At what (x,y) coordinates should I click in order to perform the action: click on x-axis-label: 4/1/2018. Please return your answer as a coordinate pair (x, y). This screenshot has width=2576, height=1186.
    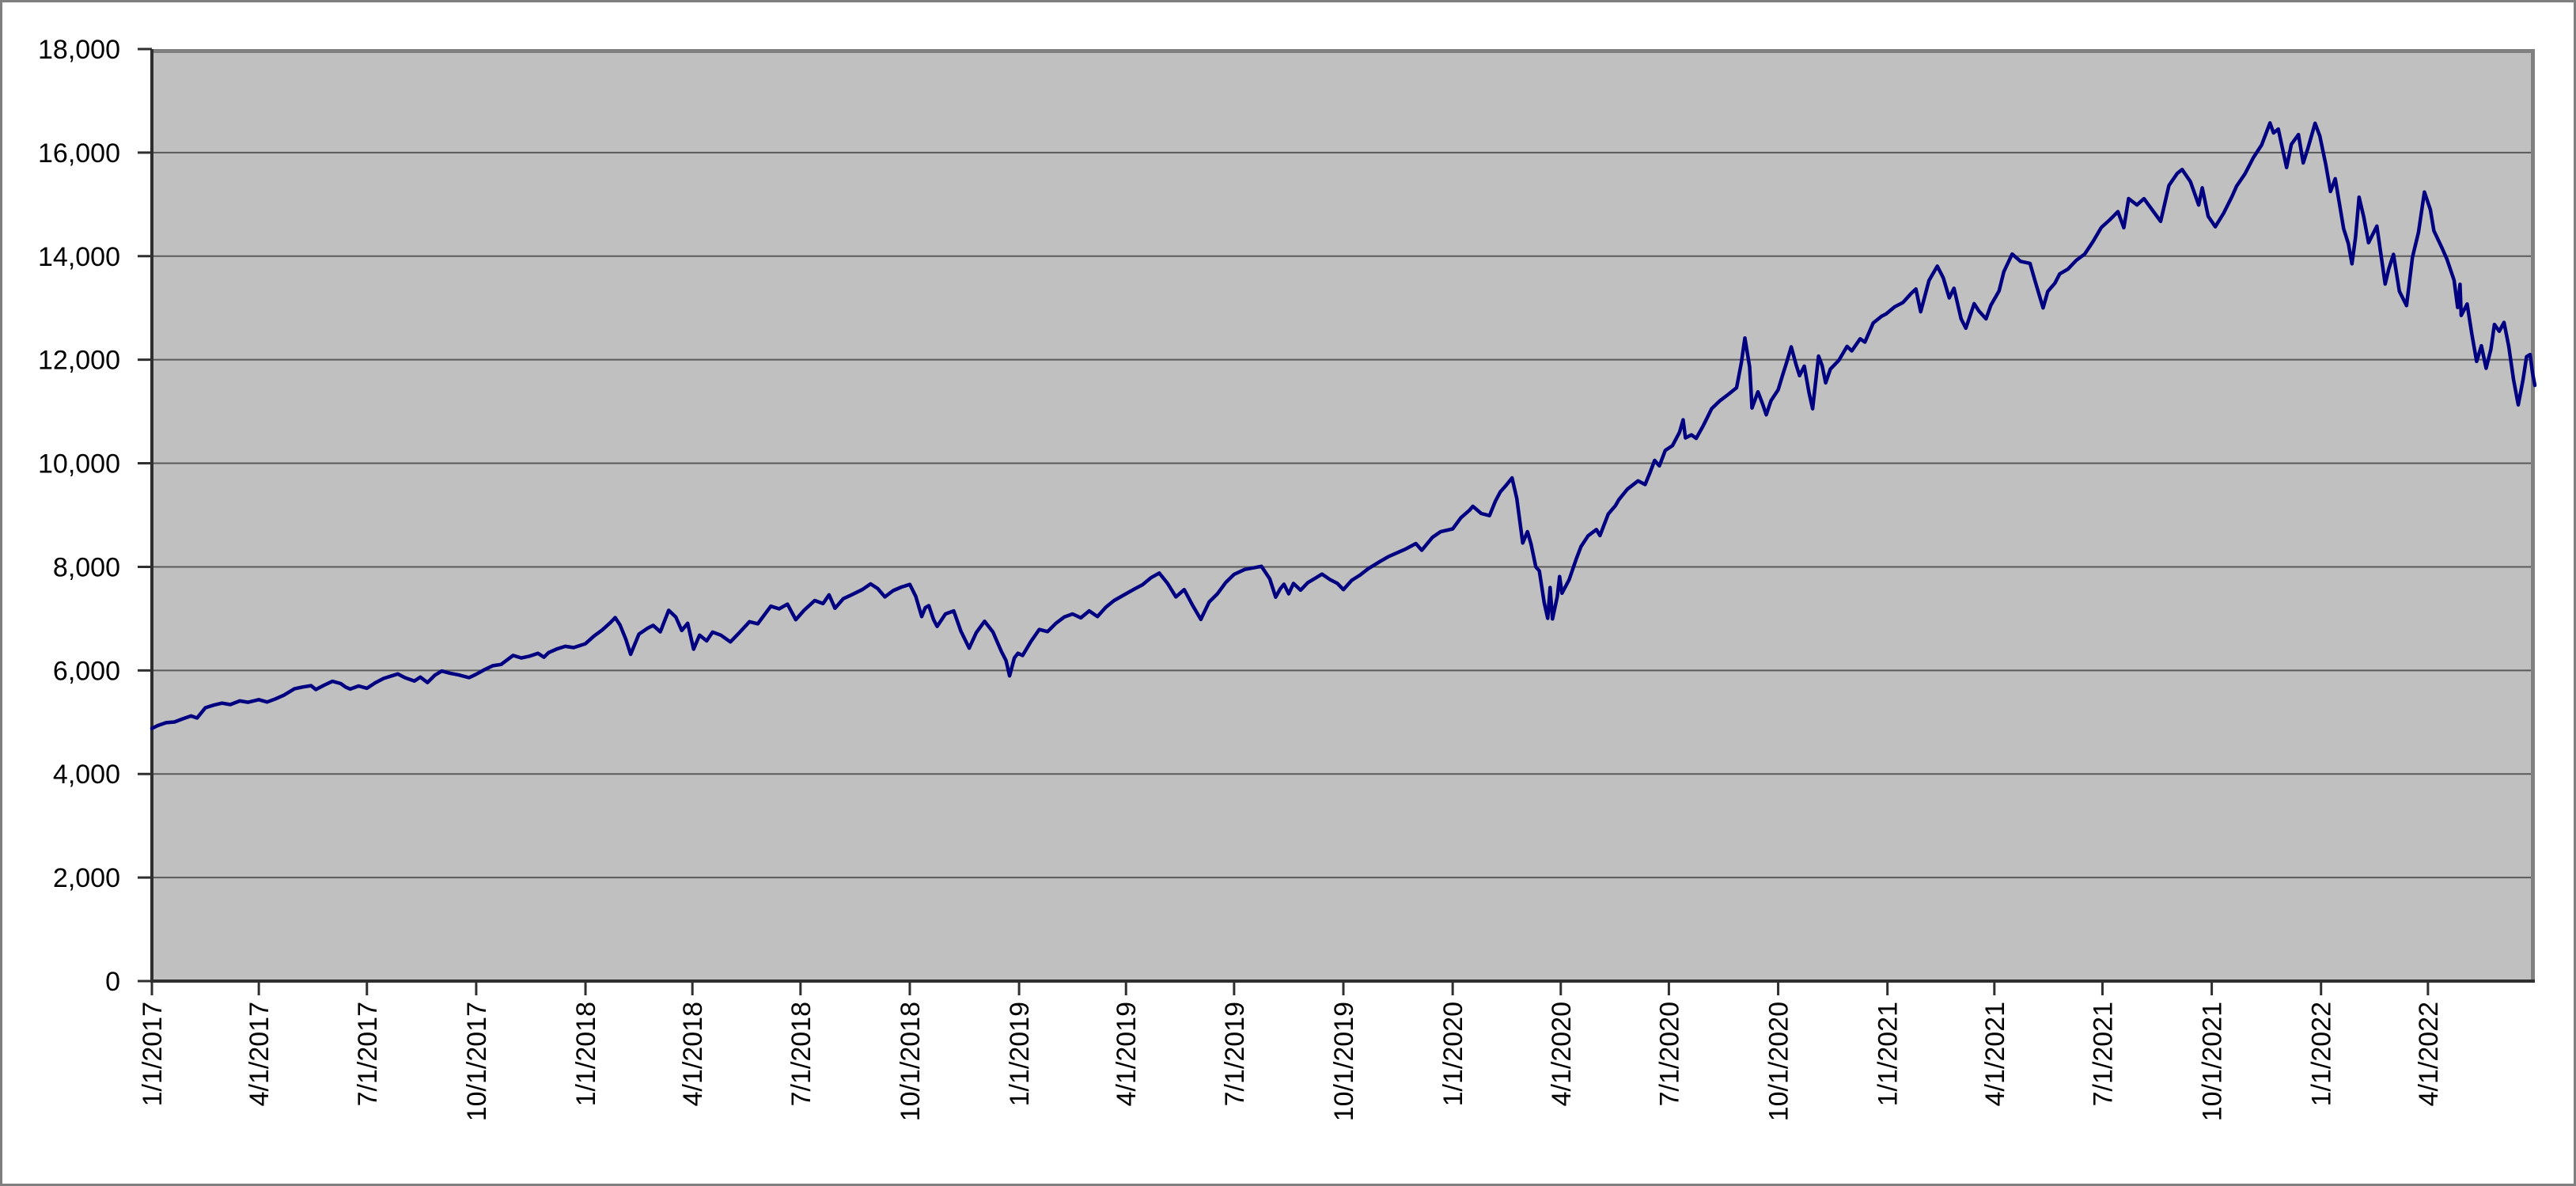
    Looking at the image, I should click on (693, 1054).